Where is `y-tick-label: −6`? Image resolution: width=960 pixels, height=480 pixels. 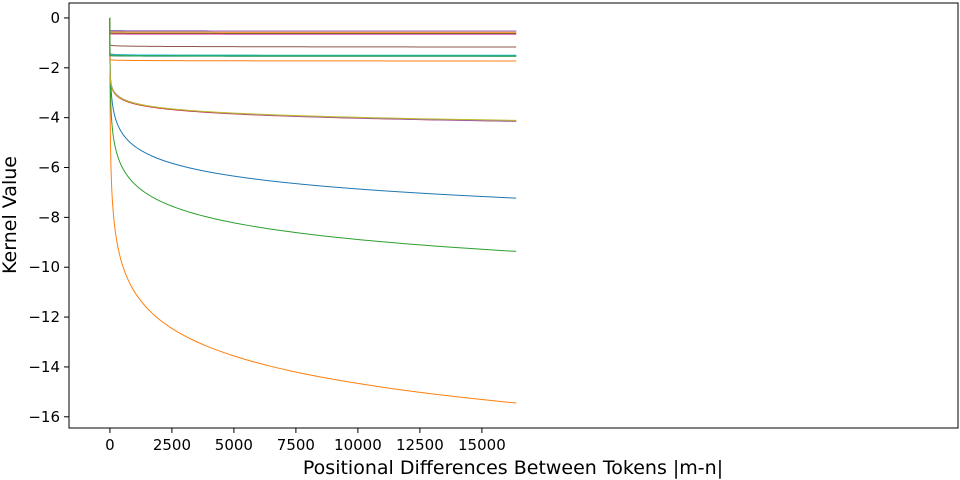 y-tick-label: −6 is located at coordinates (49, 168).